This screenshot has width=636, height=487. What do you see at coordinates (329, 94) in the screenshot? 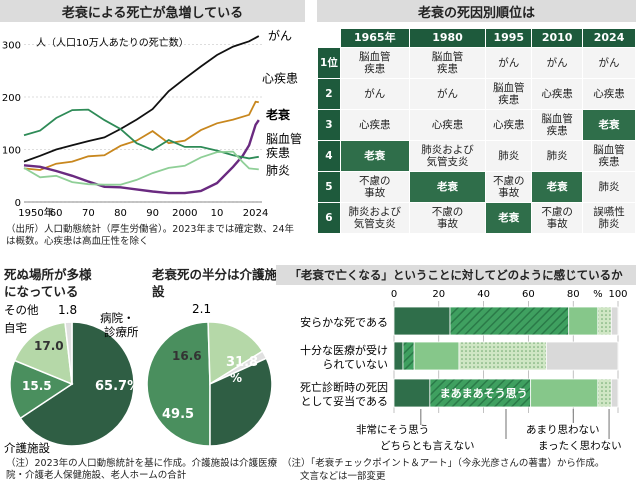
I see `table-rank-cell: 2` at bounding box center [329, 94].